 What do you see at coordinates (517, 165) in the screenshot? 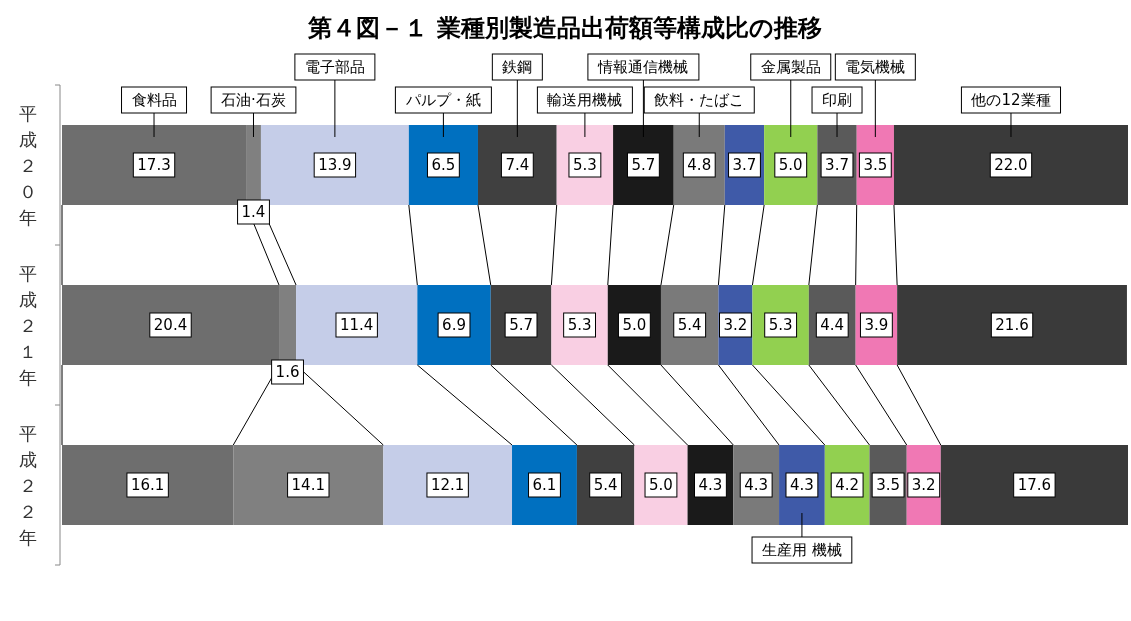
I see `data-label: 7.4` at bounding box center [517, 165].